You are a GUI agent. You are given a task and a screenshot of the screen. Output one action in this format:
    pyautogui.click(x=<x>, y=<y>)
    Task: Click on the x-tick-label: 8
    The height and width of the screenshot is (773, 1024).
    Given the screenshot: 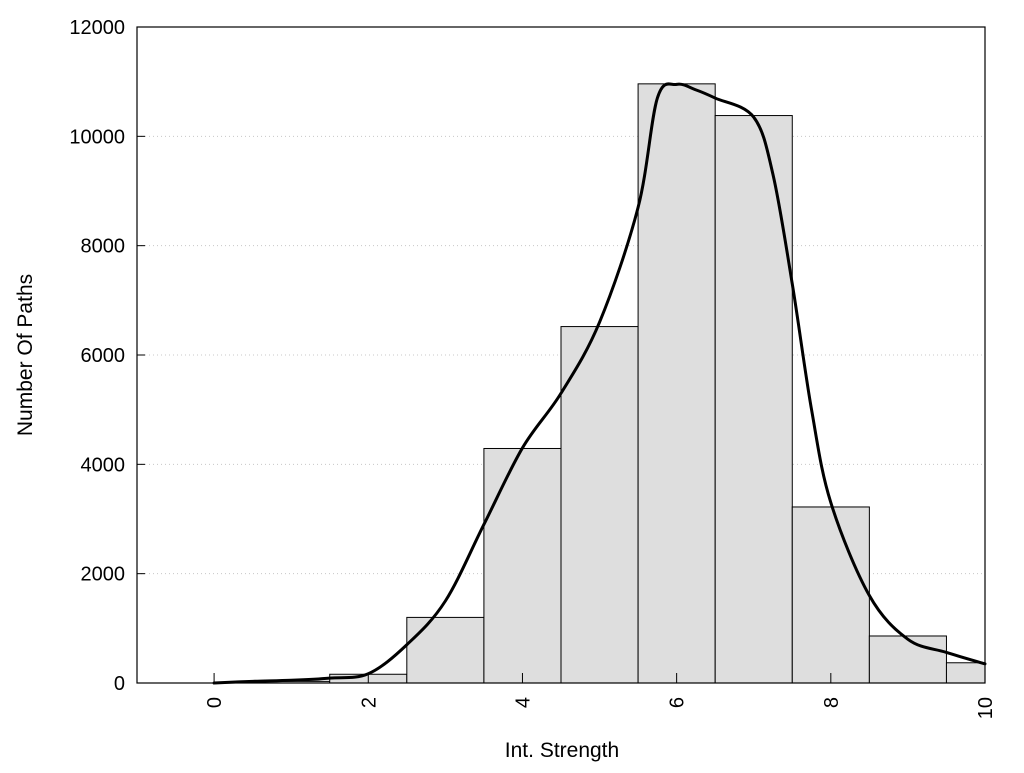 What is the action you would take?
    pyautogui.click(x=832, y=702)
    